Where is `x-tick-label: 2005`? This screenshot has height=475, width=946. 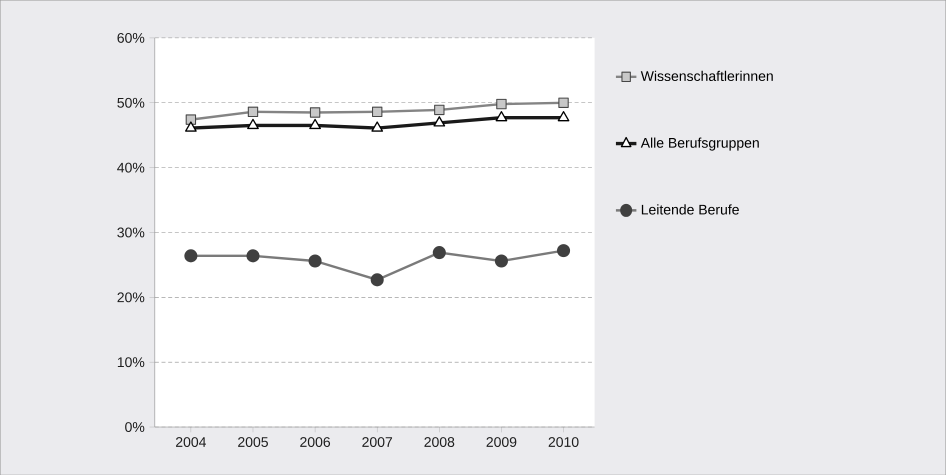
x-tick-label: 2005 is located at coordinates (253, 441).